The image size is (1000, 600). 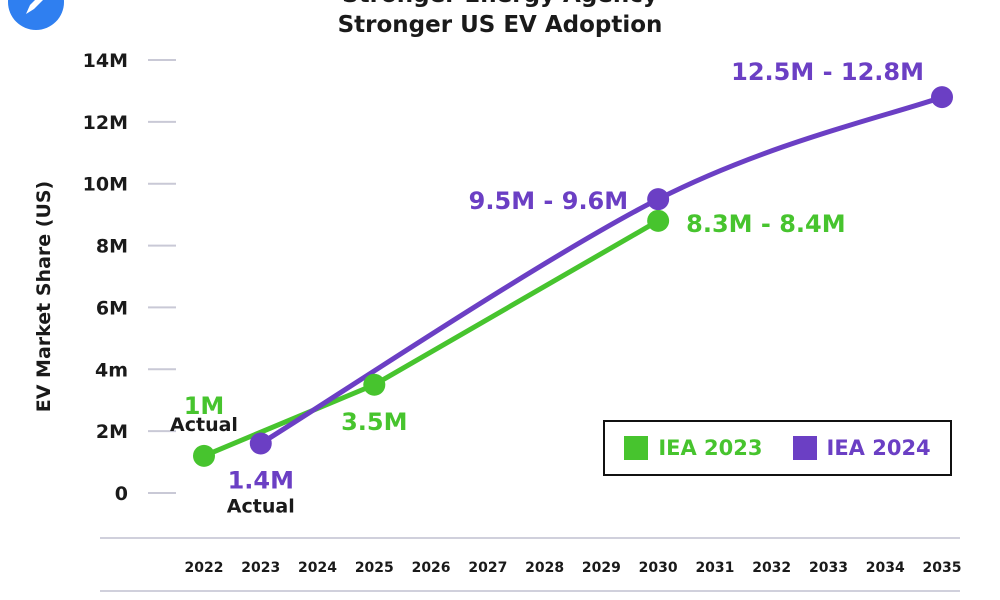 What do you see at coordinates (204, 406) in the screenshot?
I see `data-label: 1M` at bounding box center [204, 406].